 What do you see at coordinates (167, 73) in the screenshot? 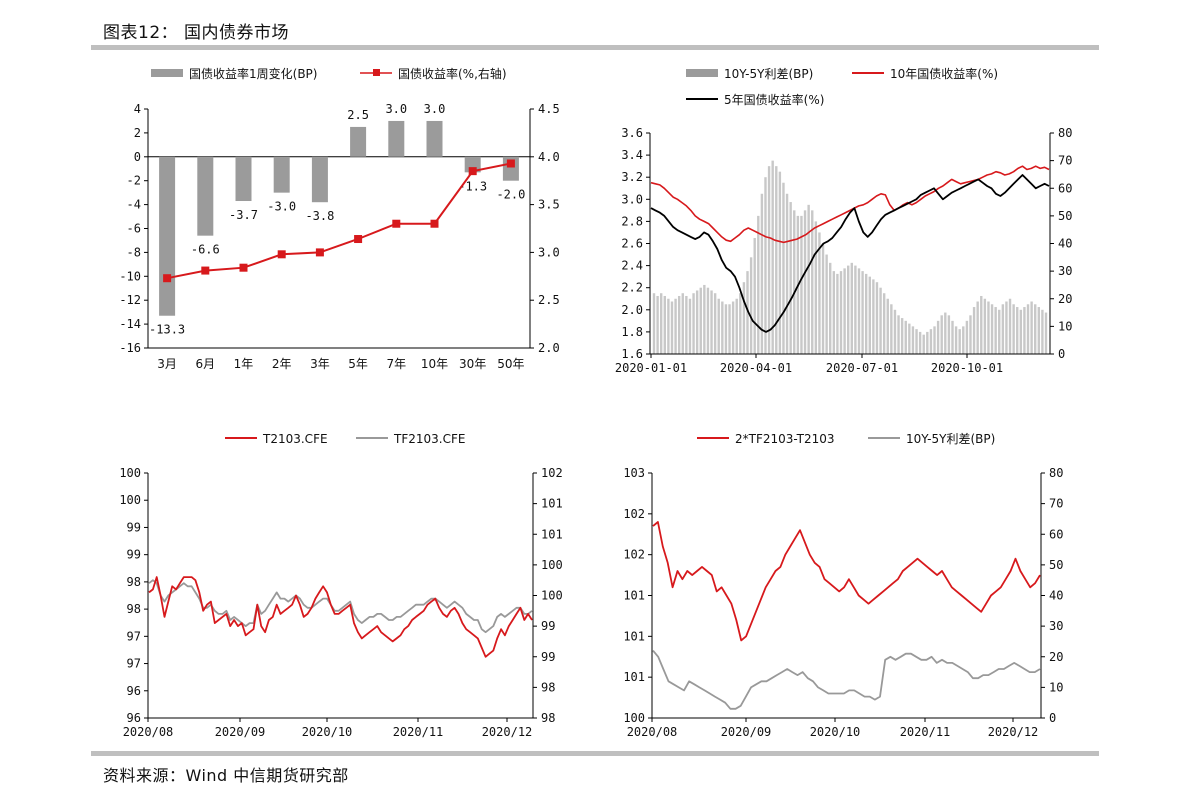
I see `c1-legend-bar-swatch` at bounding box center [167, 73].